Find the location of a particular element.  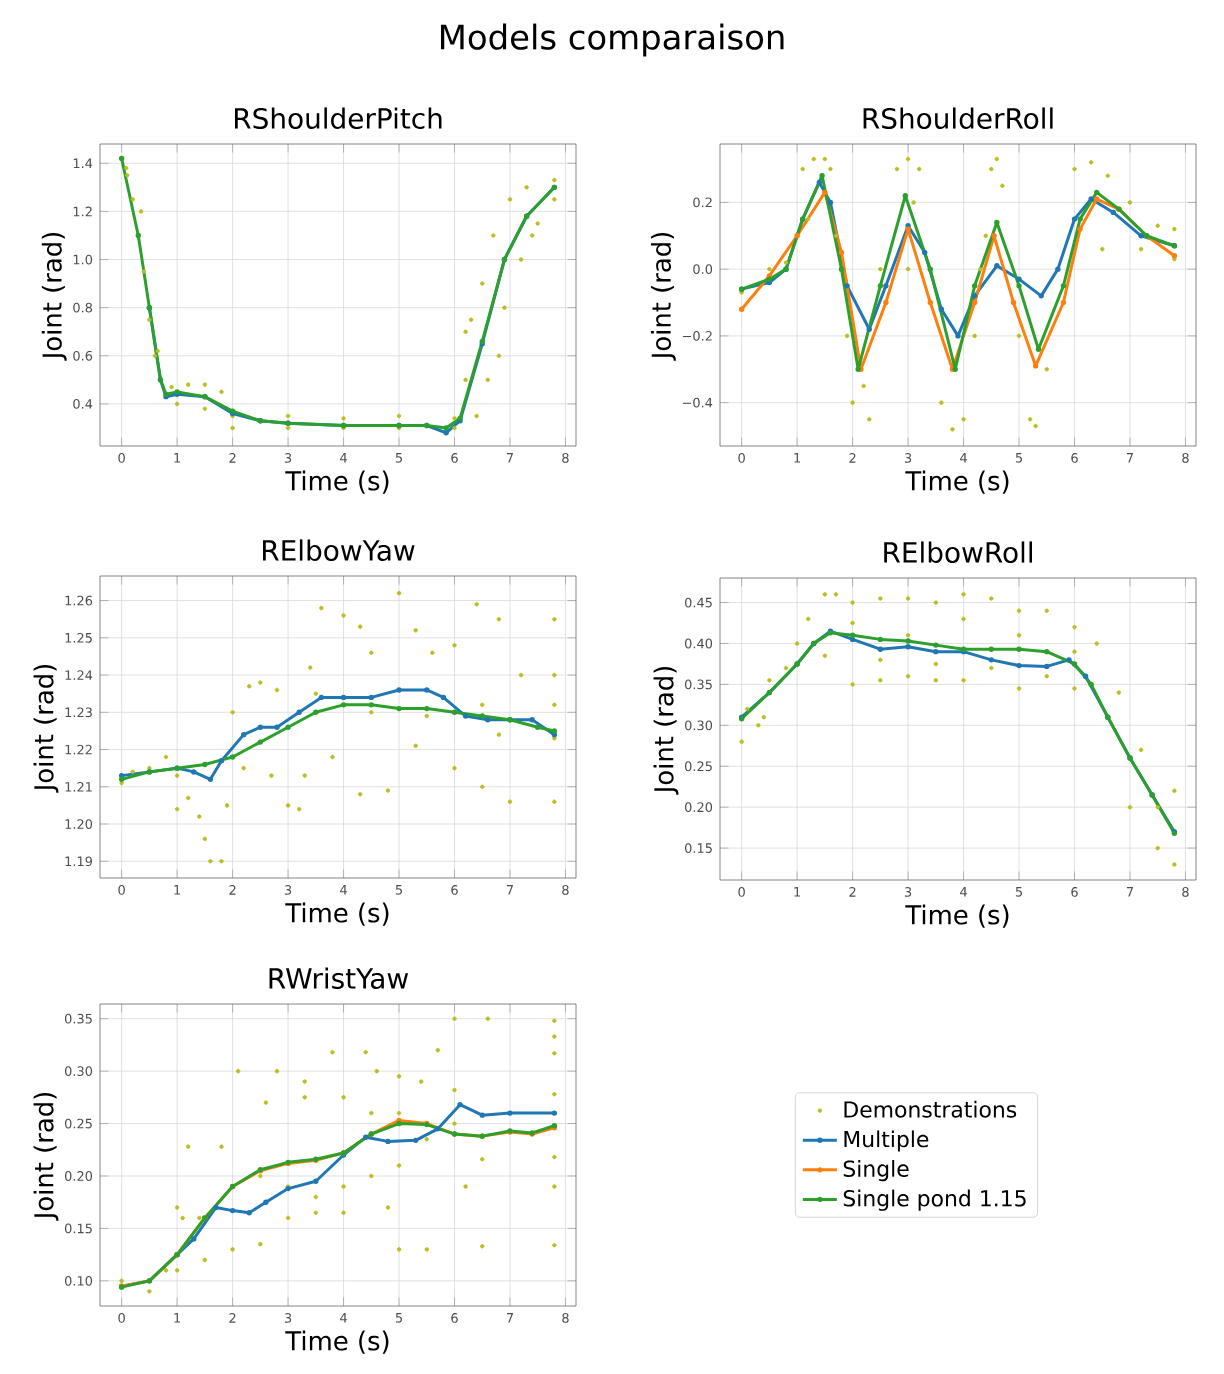

chart-title: RShoulderPitch is located at coordinates (338, 118).